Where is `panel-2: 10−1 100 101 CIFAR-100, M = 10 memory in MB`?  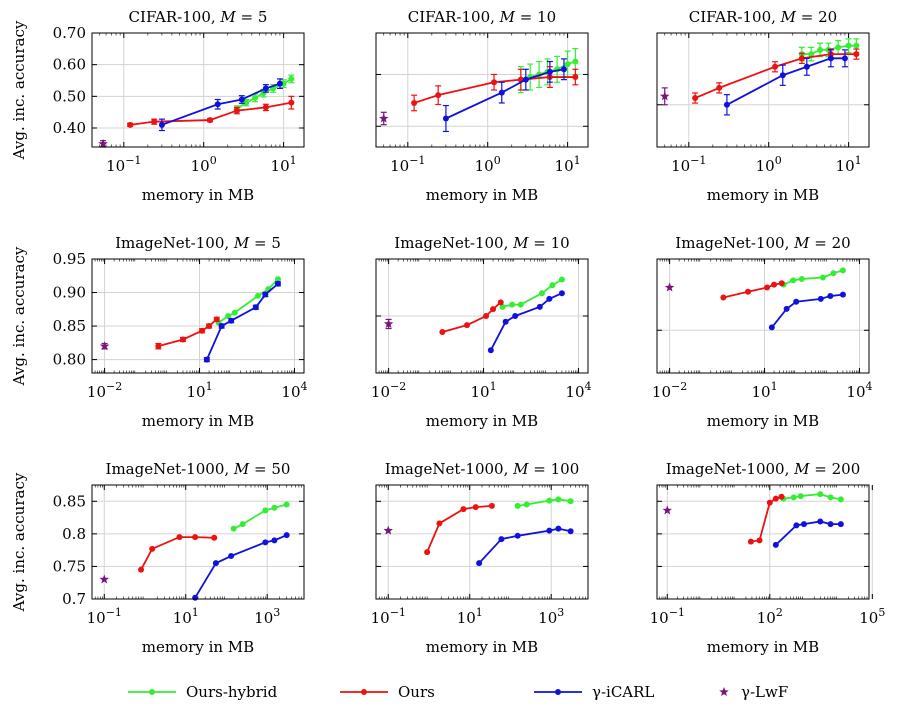 panel-2: 10−1 100 101 CIFAR-100, M = 10 memory in MB is located at coordinates (482, 106).